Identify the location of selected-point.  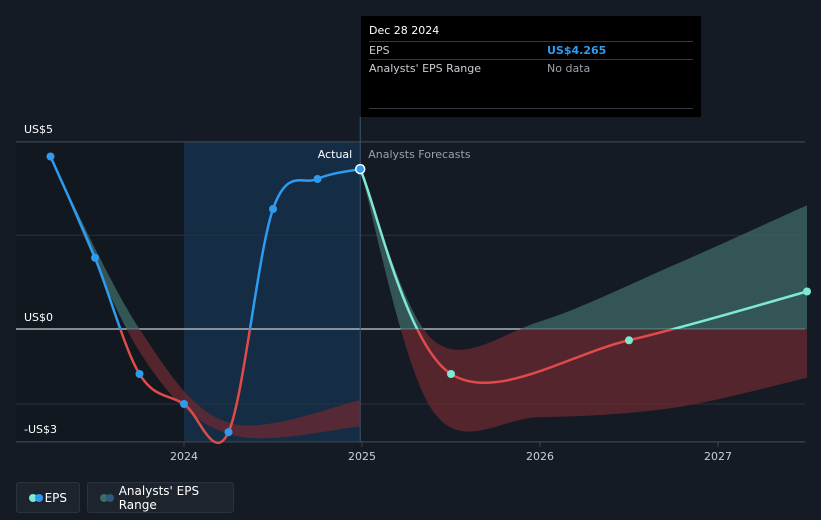
(360, 169).